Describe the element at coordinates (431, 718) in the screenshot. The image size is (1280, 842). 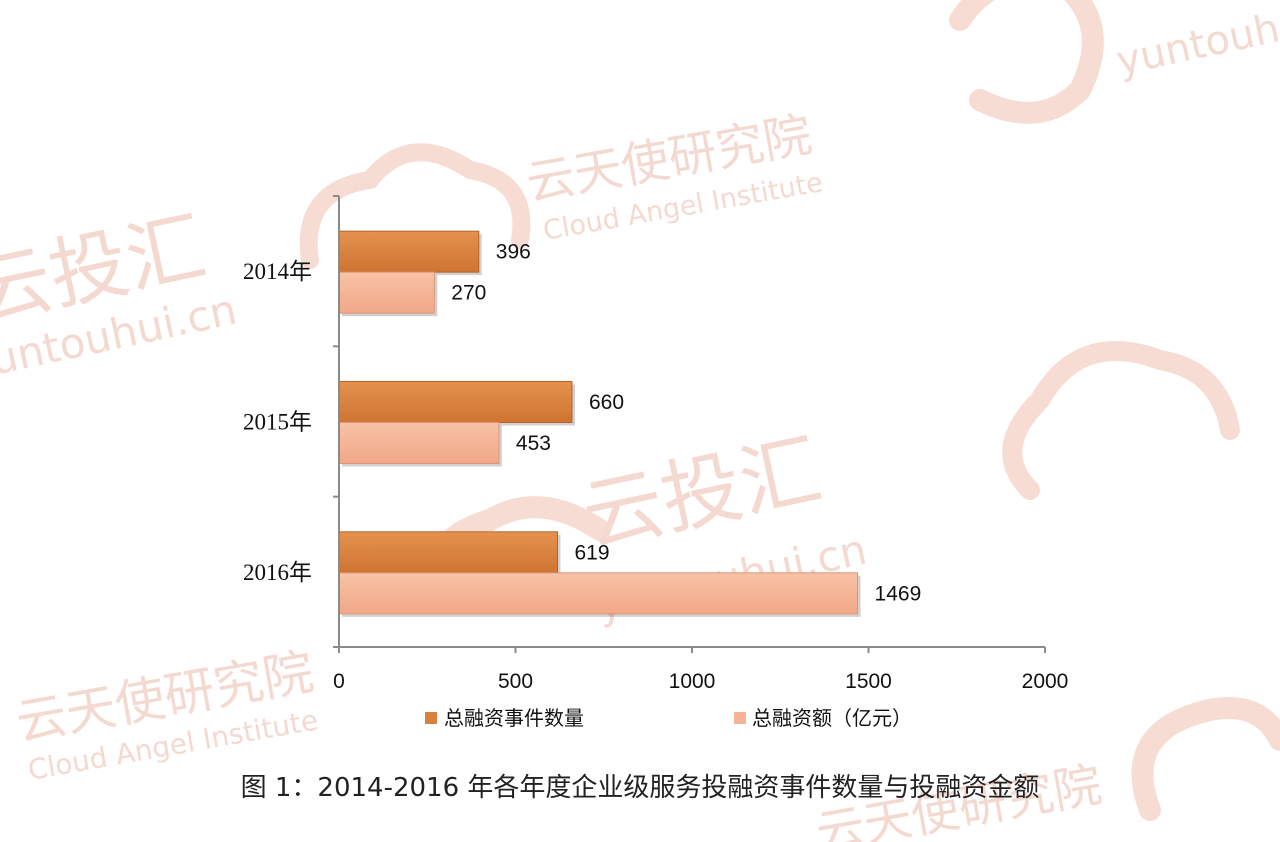
I see `legend-swatch-events` at that location.